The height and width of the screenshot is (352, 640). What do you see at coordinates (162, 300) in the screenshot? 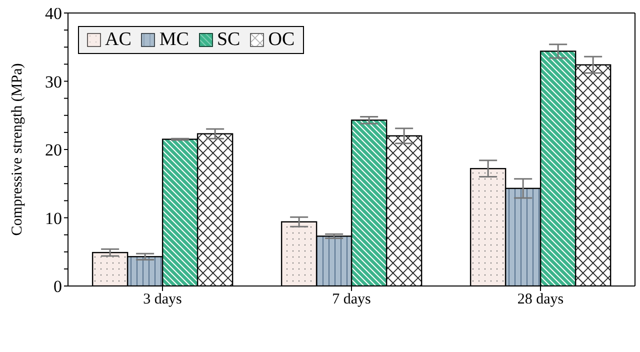
I see `x-tick-label: 3 days` at bounding box center [162, 300].